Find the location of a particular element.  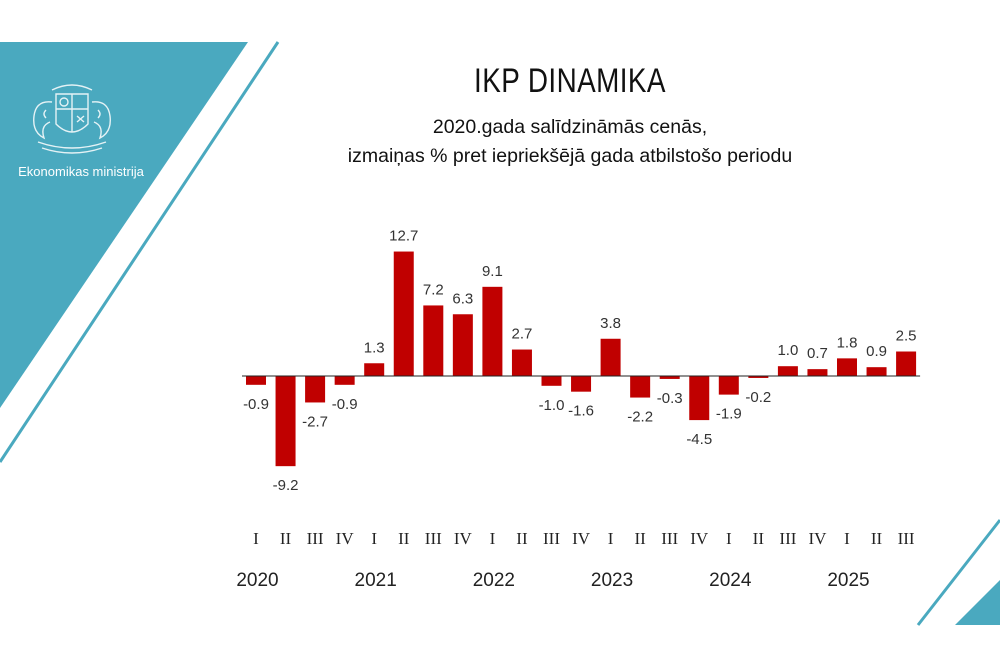

quarter-label-7: IV is located at coordinates (463, 538).